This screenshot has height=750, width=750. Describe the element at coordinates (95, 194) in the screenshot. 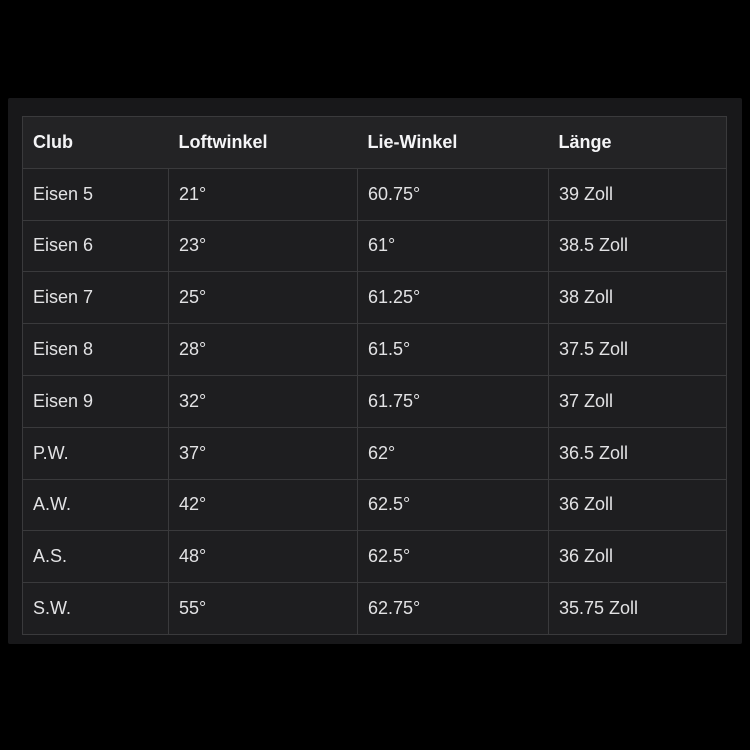

I see `table-cell: Eisen 5` at that location.